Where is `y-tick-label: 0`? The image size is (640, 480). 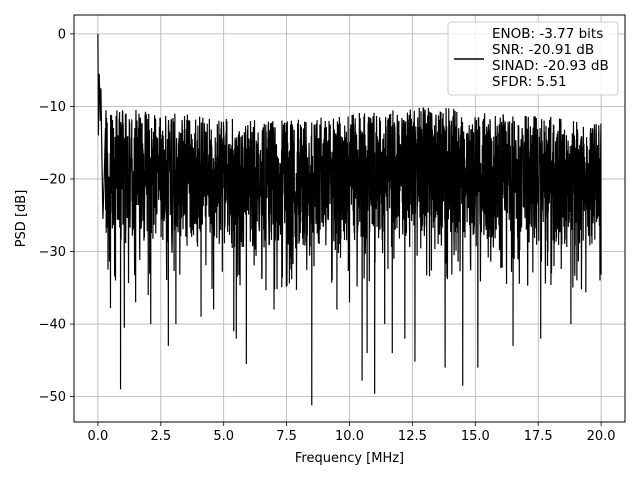 y-tick-label: 0 is located at coordinates (62, 34).